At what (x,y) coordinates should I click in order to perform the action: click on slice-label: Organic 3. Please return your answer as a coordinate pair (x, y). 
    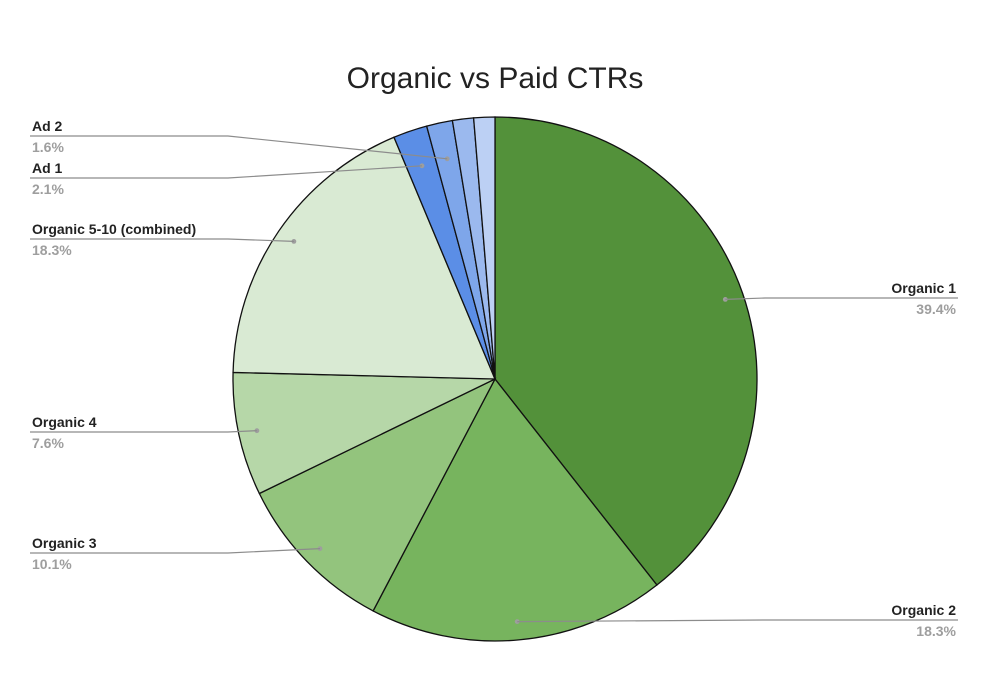
    Looking at the image, I should click on (64, 543).